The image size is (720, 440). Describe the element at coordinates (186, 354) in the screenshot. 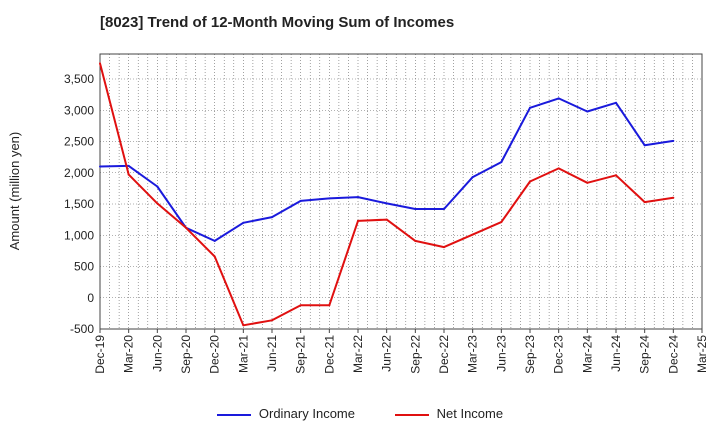

I see `x-tick-label: Sep-20` at that location.